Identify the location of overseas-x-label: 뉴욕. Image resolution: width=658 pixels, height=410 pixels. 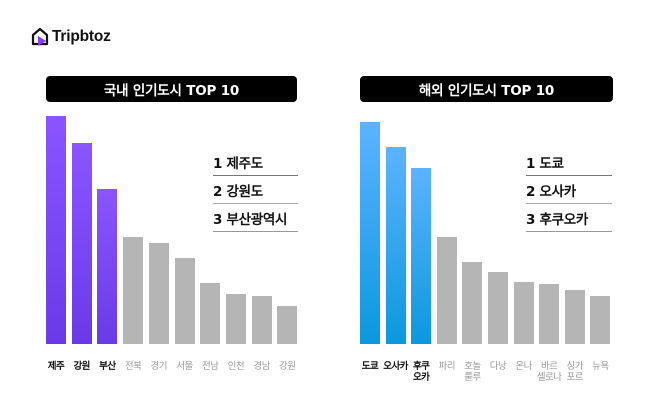
(600, 366).